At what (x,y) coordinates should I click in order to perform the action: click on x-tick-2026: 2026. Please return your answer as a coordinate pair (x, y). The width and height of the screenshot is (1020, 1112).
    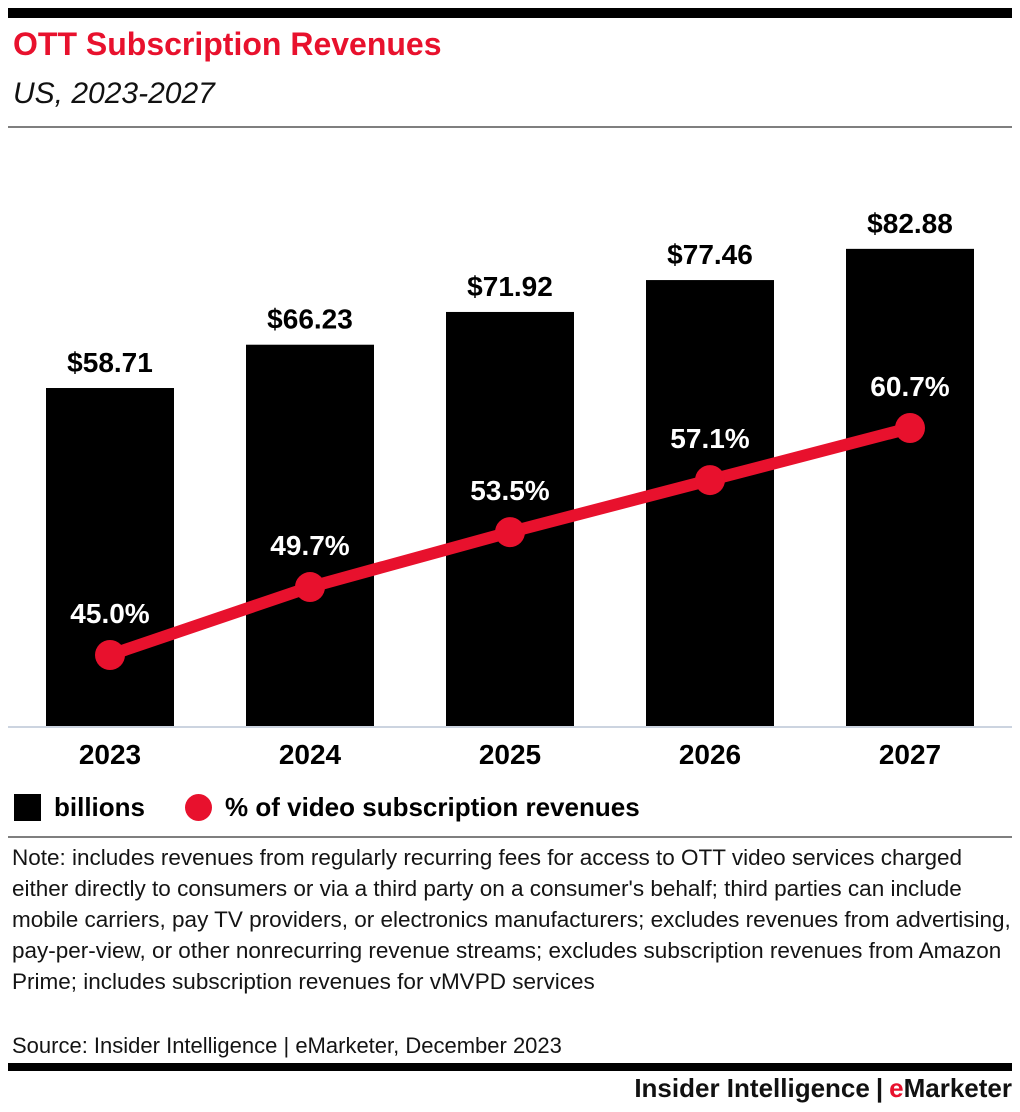
    Looking at the image, I should click on (710, 754).